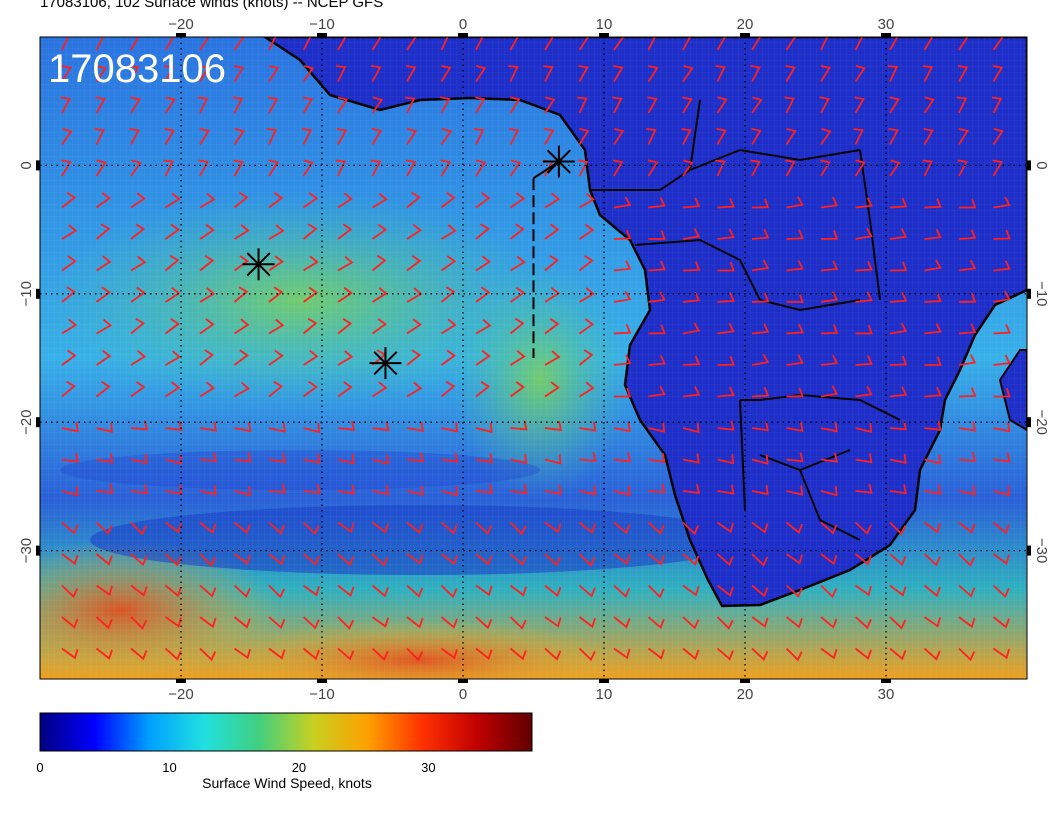  I want to click on lon-label-top: 20, so click(745, 24).